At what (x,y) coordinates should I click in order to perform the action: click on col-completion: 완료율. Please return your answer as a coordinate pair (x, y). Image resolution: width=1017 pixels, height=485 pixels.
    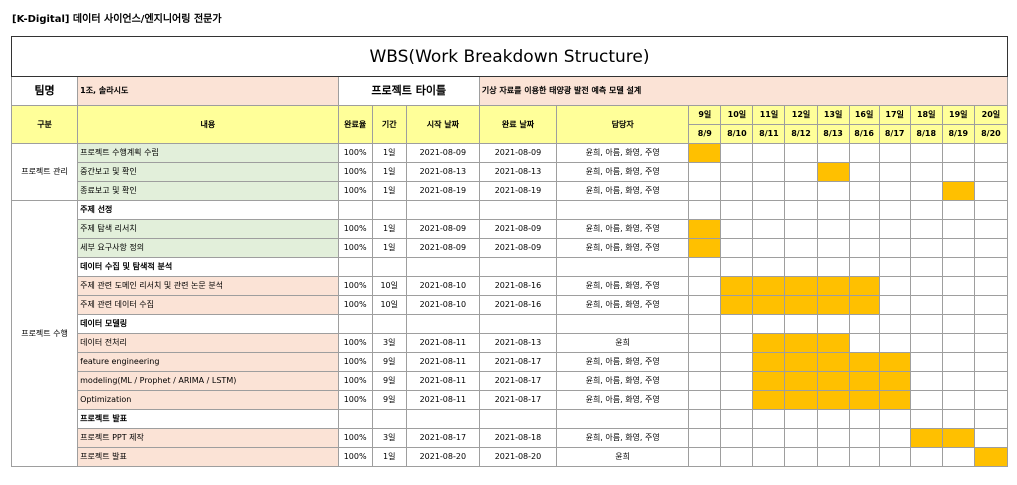
    Looking at the image, I should click on (355, 124).